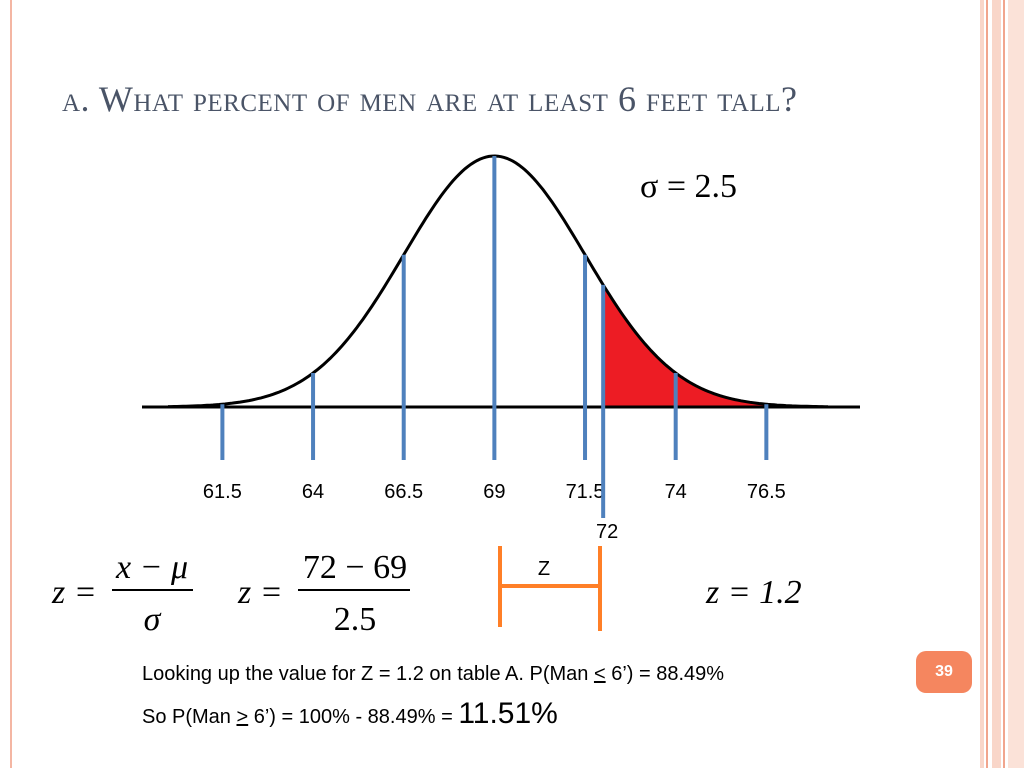 This screenshot has width=1024, height=768. Describe the element at coordinates (153, 619) in the screenshot. I see `z-formula-denominator: σ` at that location.